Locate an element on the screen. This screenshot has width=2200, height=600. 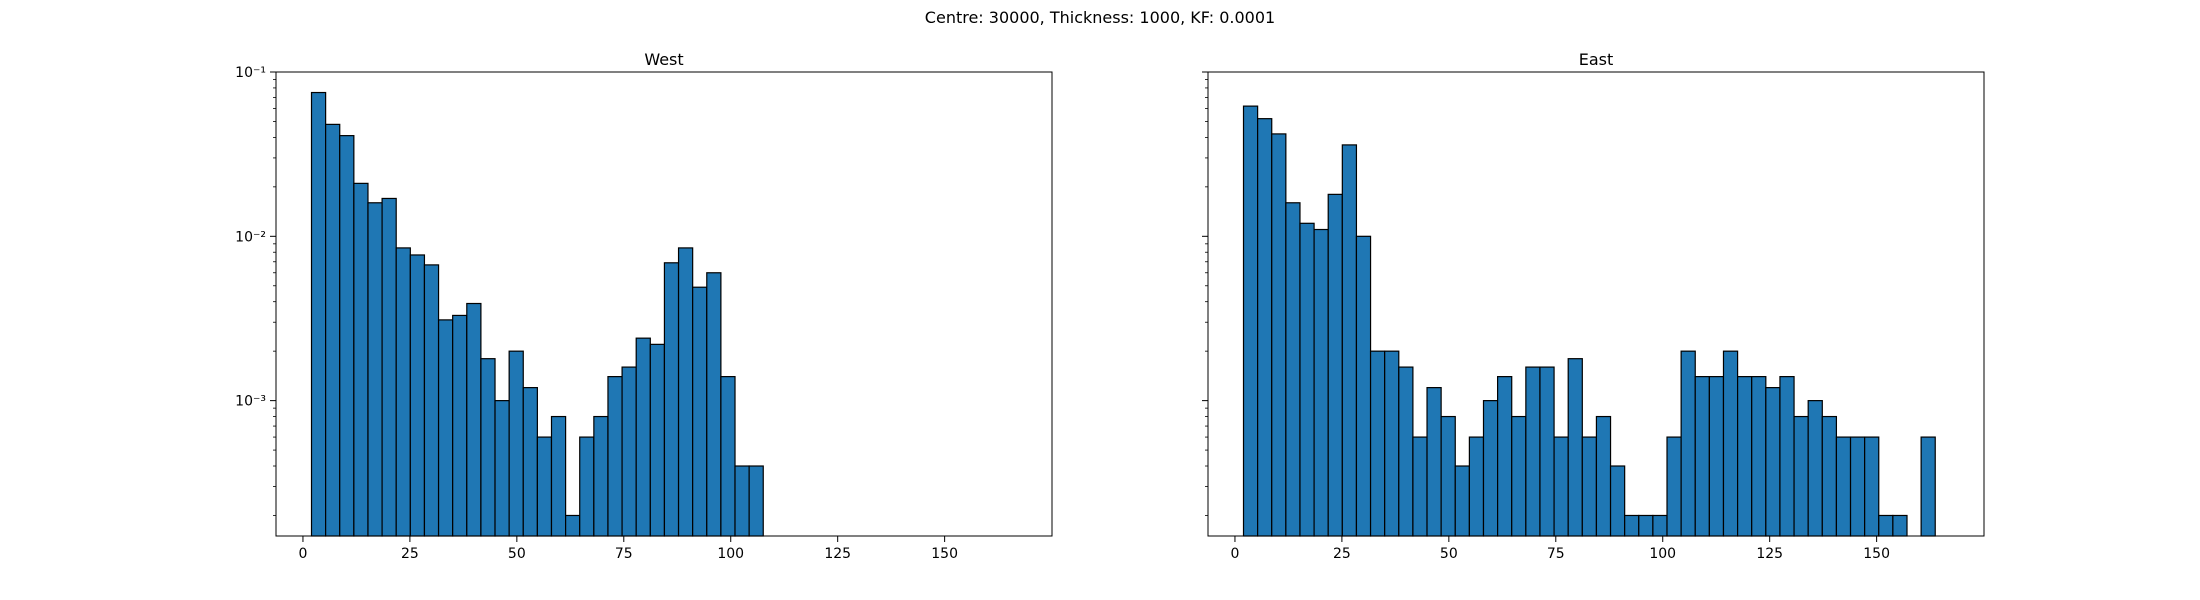
y-tick-label: 10⁻¹ is located at coordinates (250, 73).